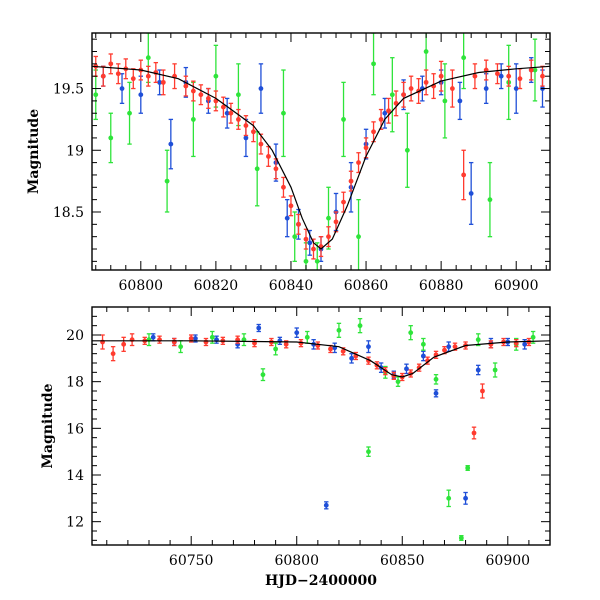 The image size is (600, 600). What do you see at coordinates (75, 336) in the screenshot?
I see `y-tick-label: 20` at bounding box center [75, 336].